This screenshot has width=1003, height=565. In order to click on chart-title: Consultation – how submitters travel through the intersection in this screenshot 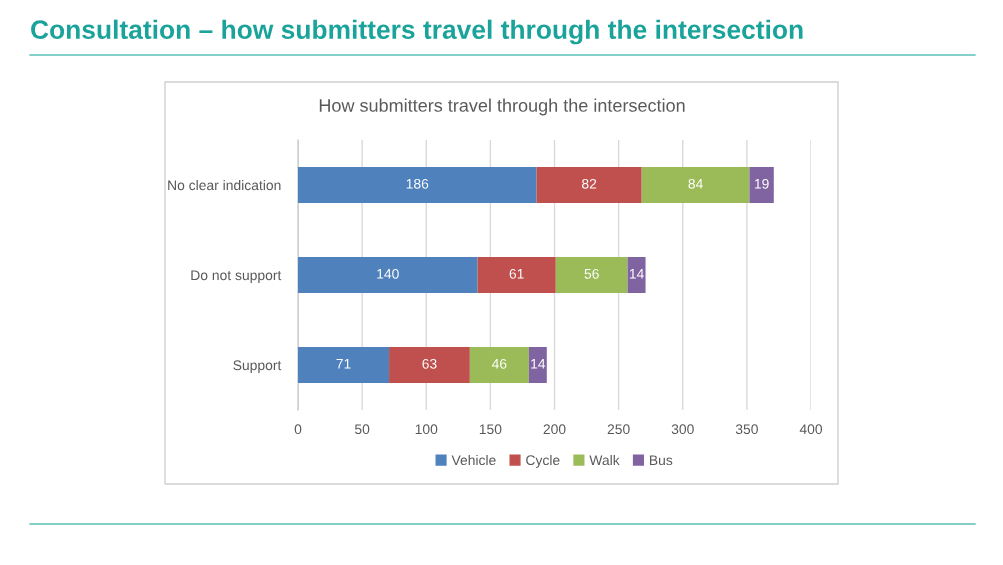, I will do `click(417, 32)`.